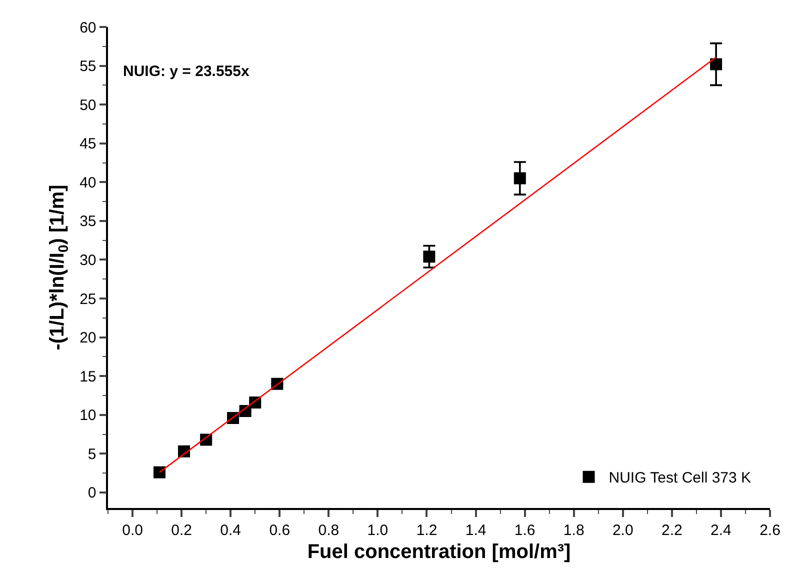  I want to click on x-tick-label: 0.8, so click(329, 530).